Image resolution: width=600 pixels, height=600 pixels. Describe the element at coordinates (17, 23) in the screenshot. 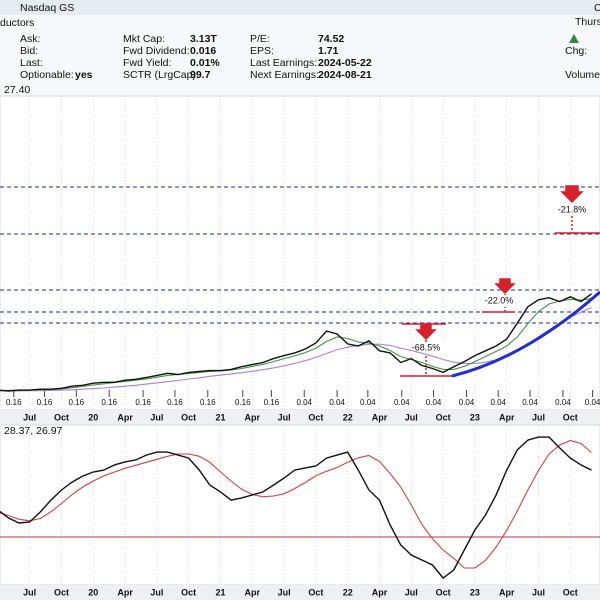

I see `industry: ductors` at that location.